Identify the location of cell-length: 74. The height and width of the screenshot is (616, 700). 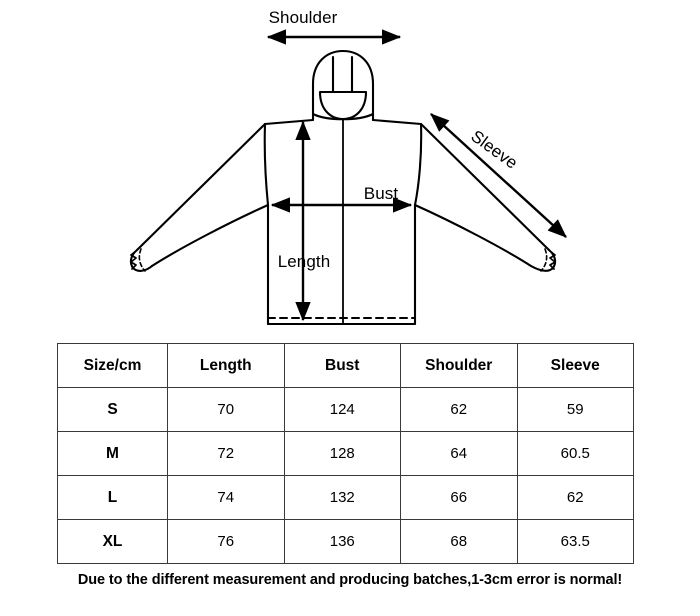
(226, 497).